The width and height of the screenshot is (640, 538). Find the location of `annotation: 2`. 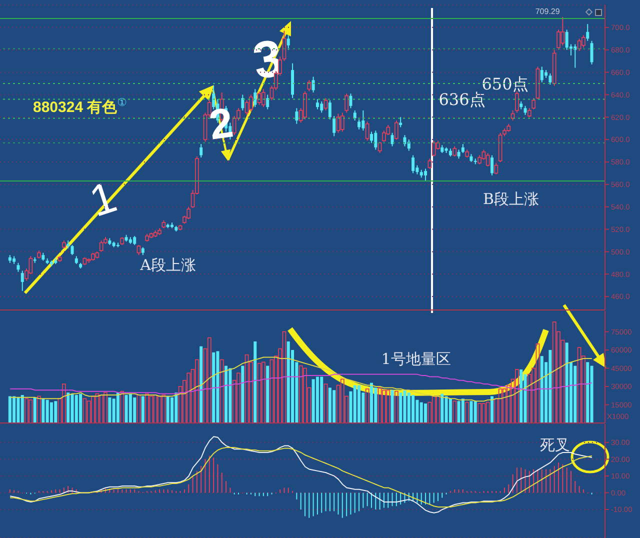

annotation: 2 is located at coordinates (221, 123).